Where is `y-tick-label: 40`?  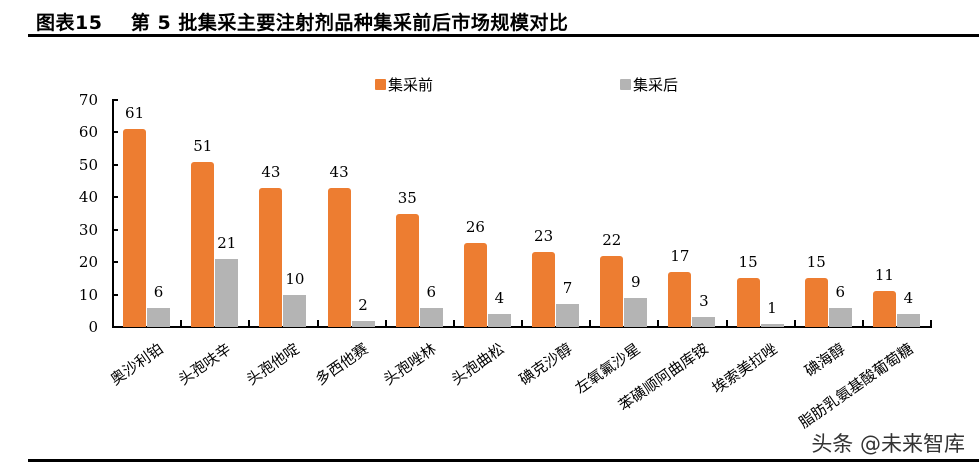 y-tick-label: 40 is located at coordinates (88, 197).